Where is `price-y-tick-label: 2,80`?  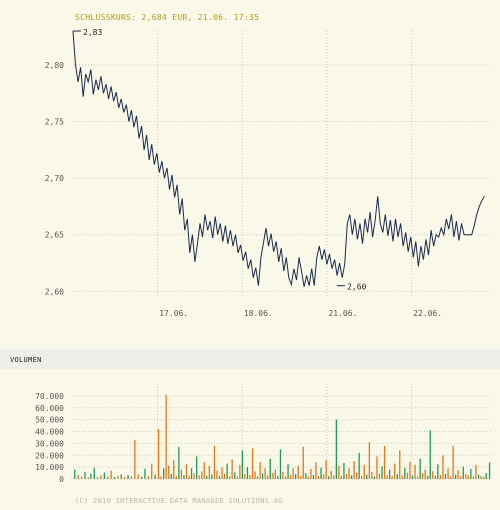
price-y-tick-label: 2,80 is located at coordinates (54, 65).